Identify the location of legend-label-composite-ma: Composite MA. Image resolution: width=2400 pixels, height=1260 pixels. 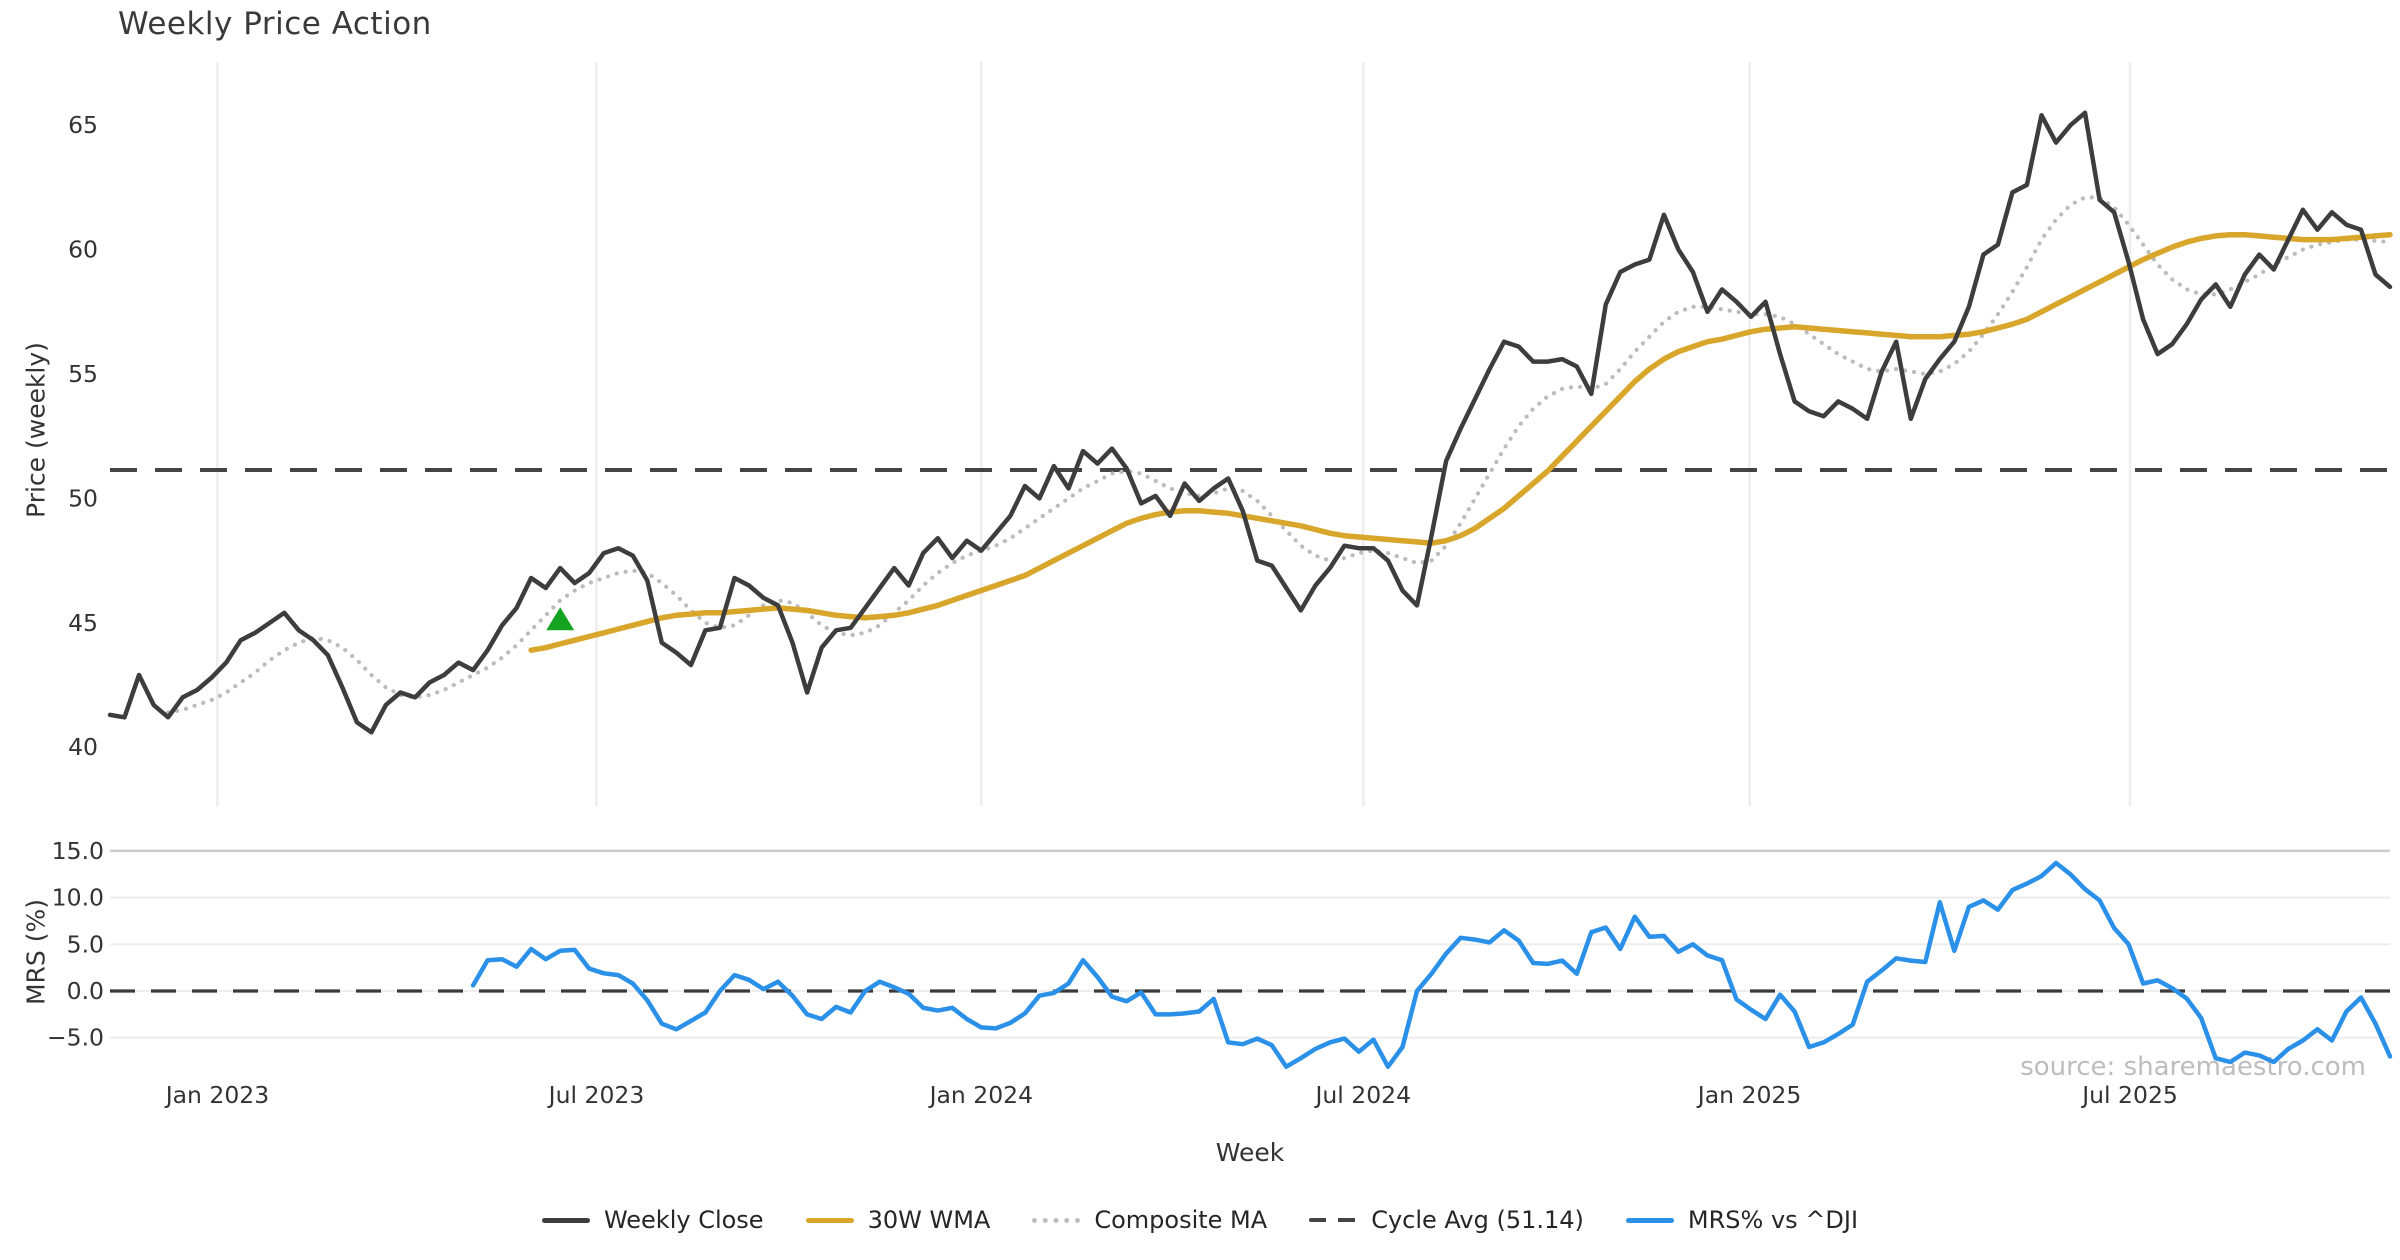
(1181, 1220).